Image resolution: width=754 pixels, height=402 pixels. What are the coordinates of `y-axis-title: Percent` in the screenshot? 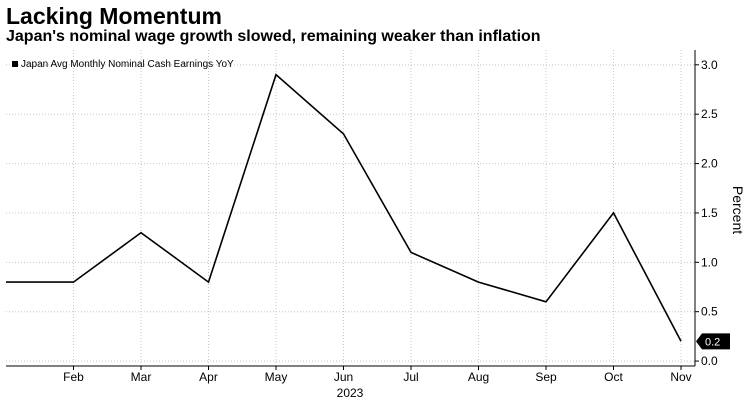 It's located at (738, 210).